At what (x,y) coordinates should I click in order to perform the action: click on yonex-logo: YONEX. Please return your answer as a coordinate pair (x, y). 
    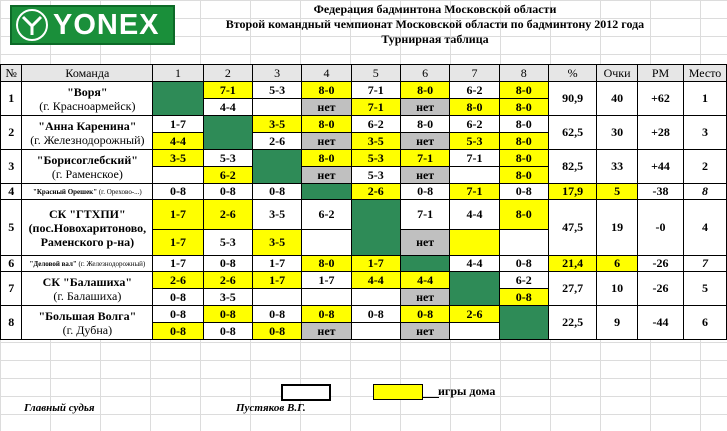
    Looking at the image, I should click on (92, 25).